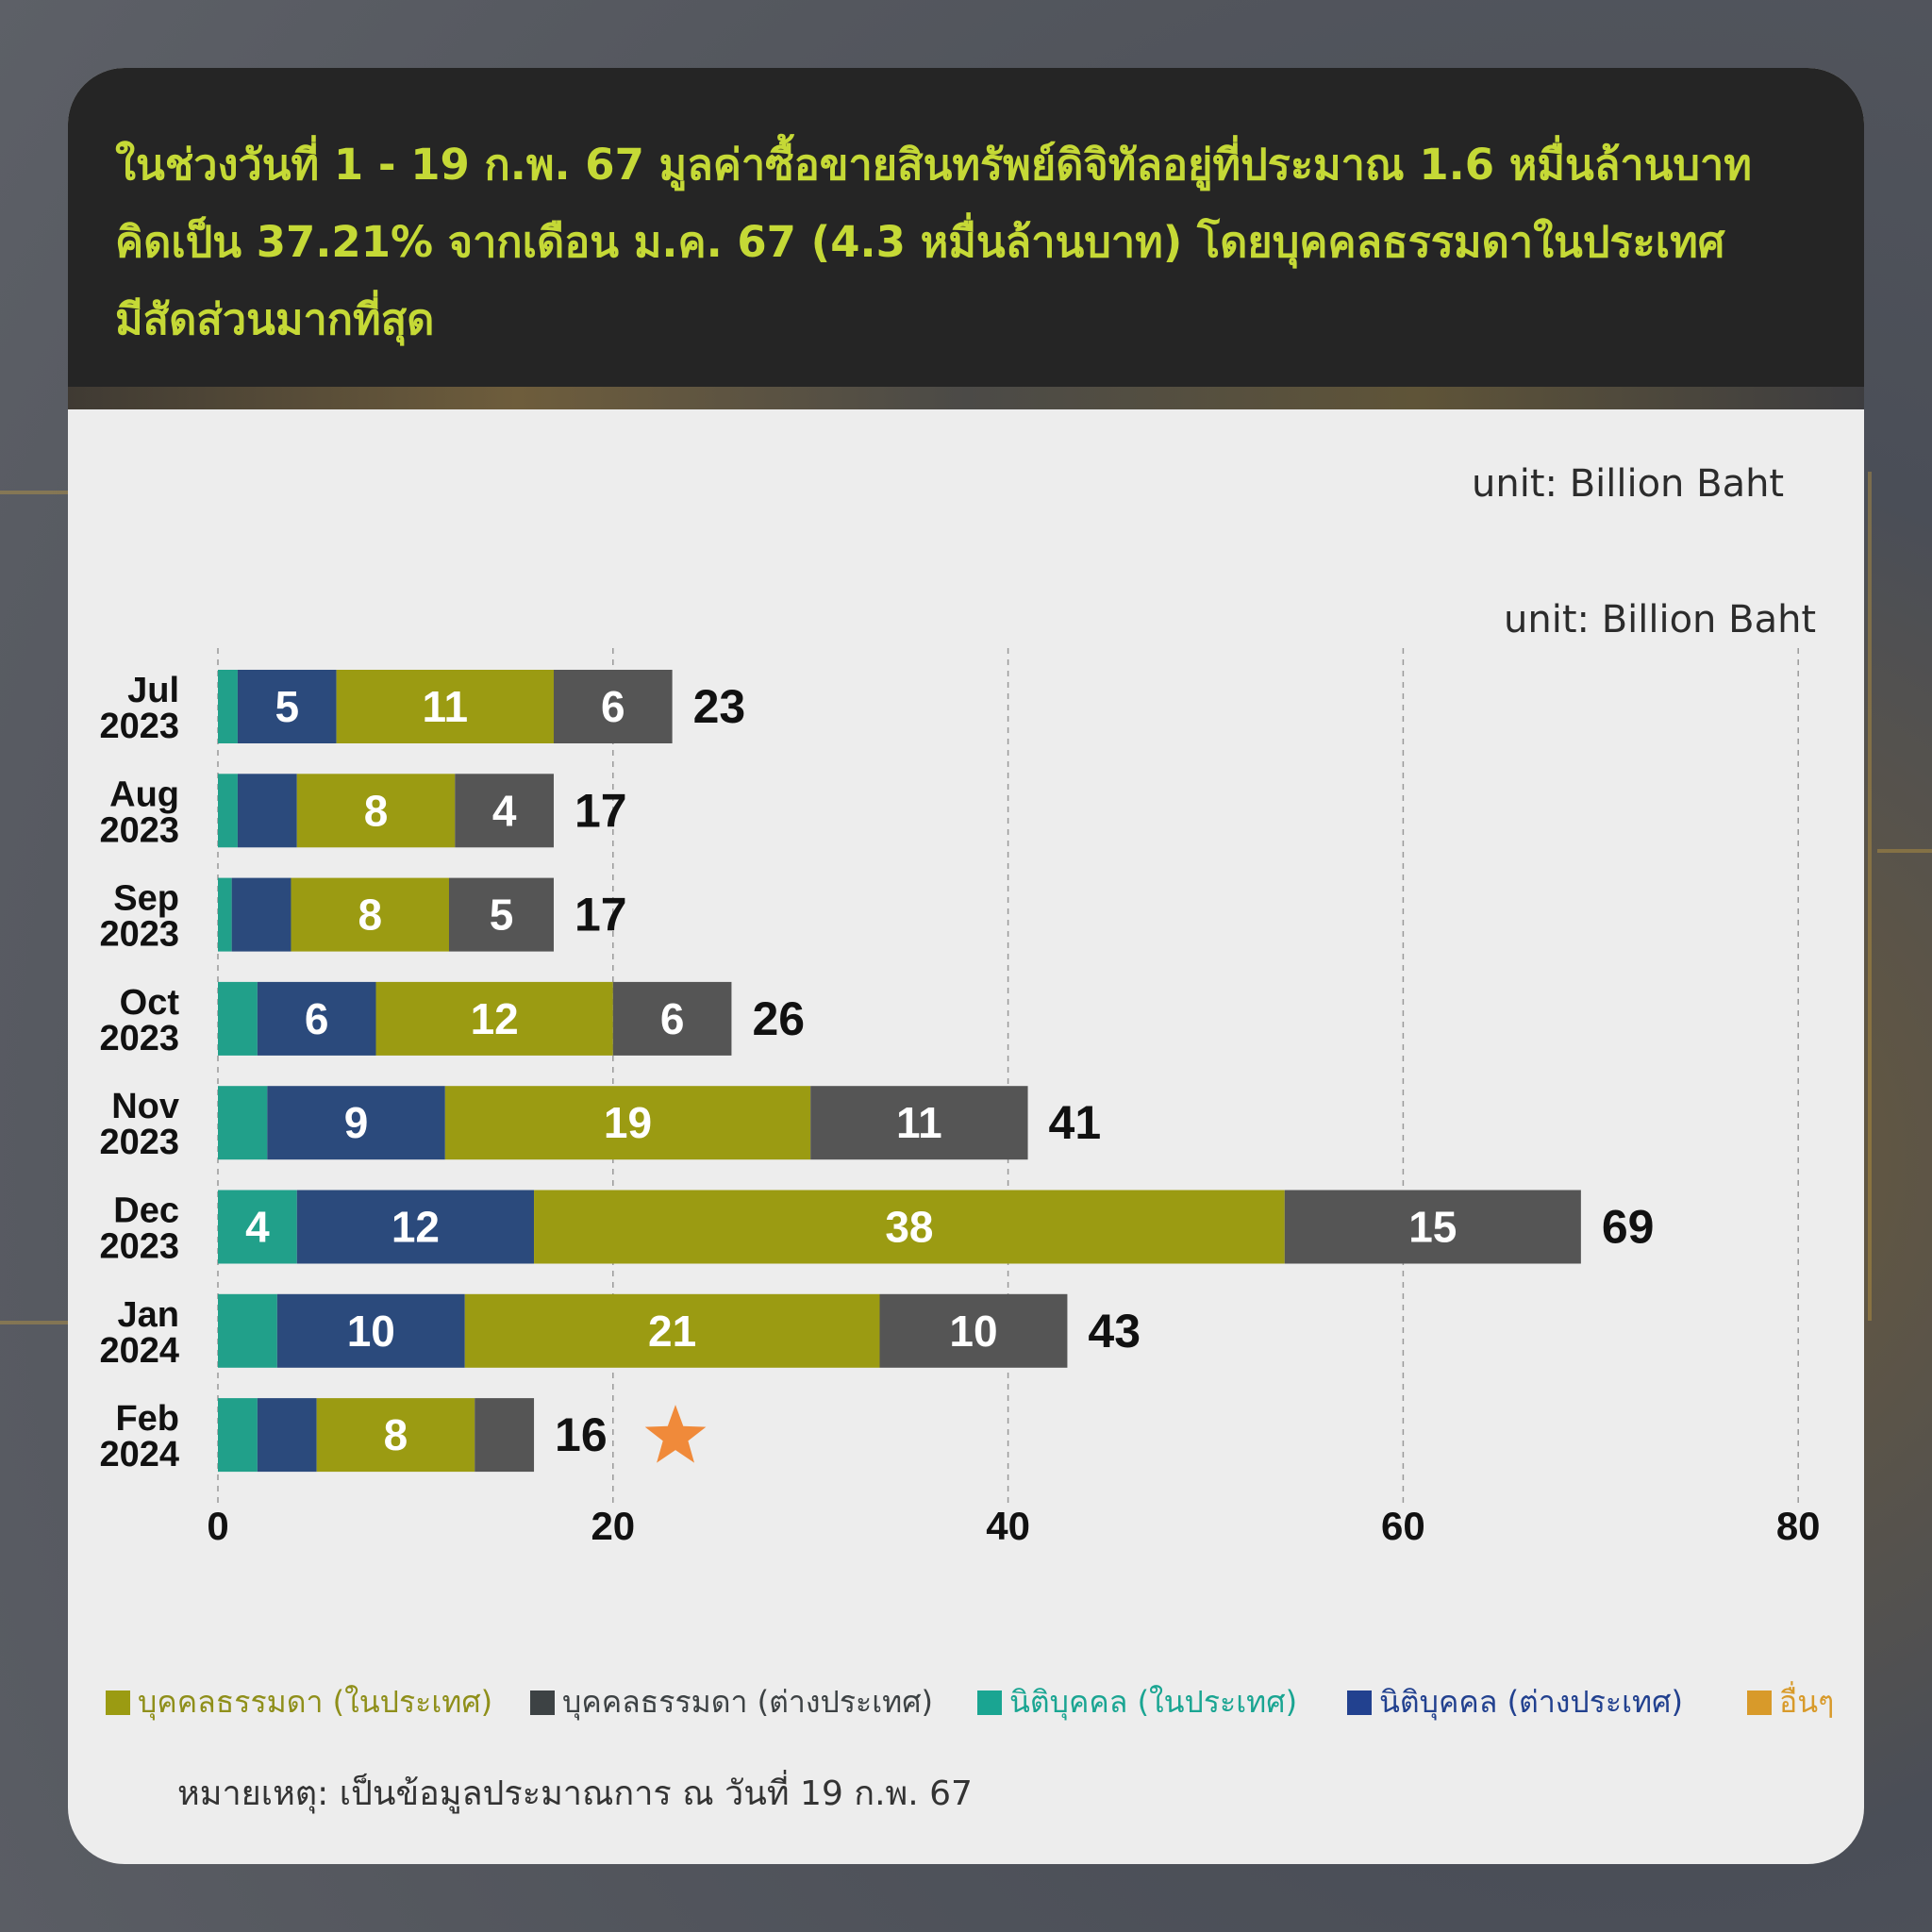 The width and height of the screenshot is (1932, 1932). I want to click on segment-label: 4, so click(505, 811).